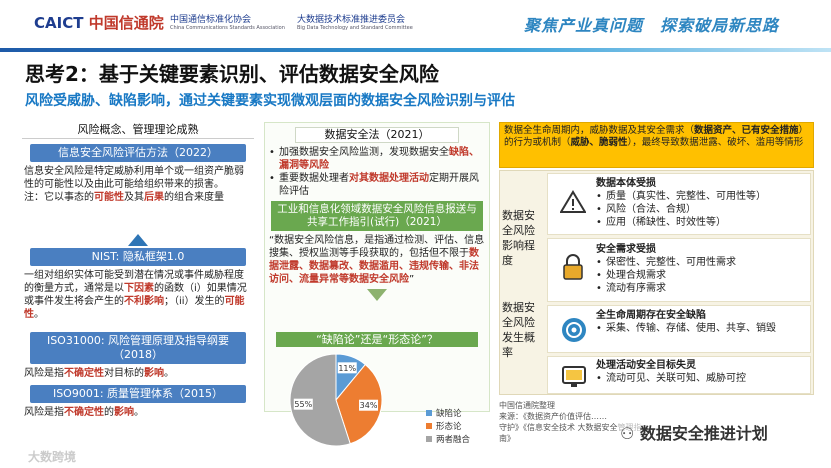 Image resolution: width=831 pixels, height=468 pixels. What do you see at coordinates (377, 216) in the screenshot?
I see `guide-title: 工业和信息化领域数据安全风险信息报送与共享工作指引(试行)（2021）` at bounding box center [377, 216].